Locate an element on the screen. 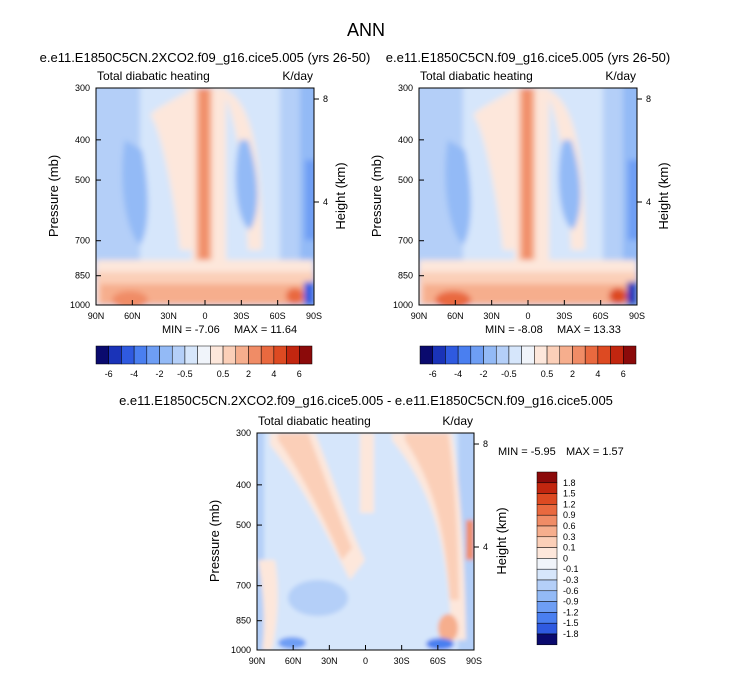 The width and height of the screenshot is (733, 673). min-value: -5.95 is located at coordinates (543, 452).